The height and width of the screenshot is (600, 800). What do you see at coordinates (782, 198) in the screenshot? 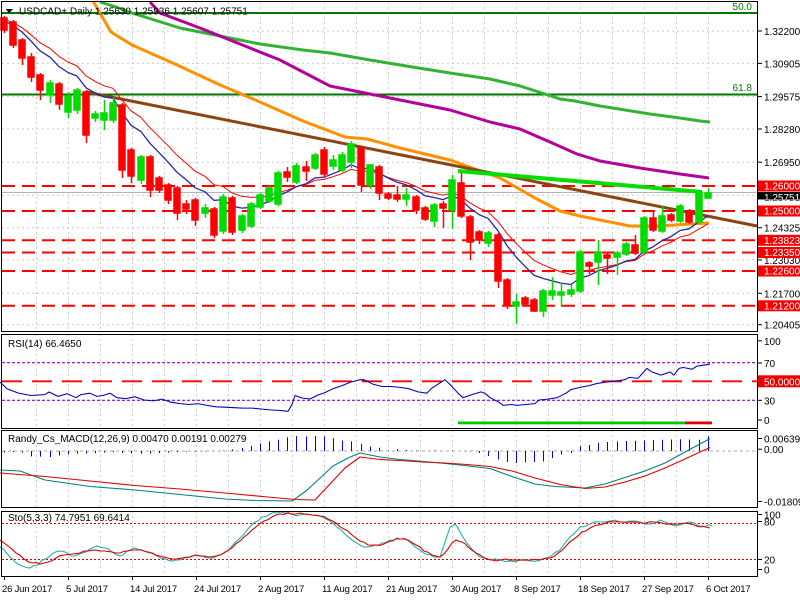
I see `svg-text: 1.25751` at bounding box center [782, 198].